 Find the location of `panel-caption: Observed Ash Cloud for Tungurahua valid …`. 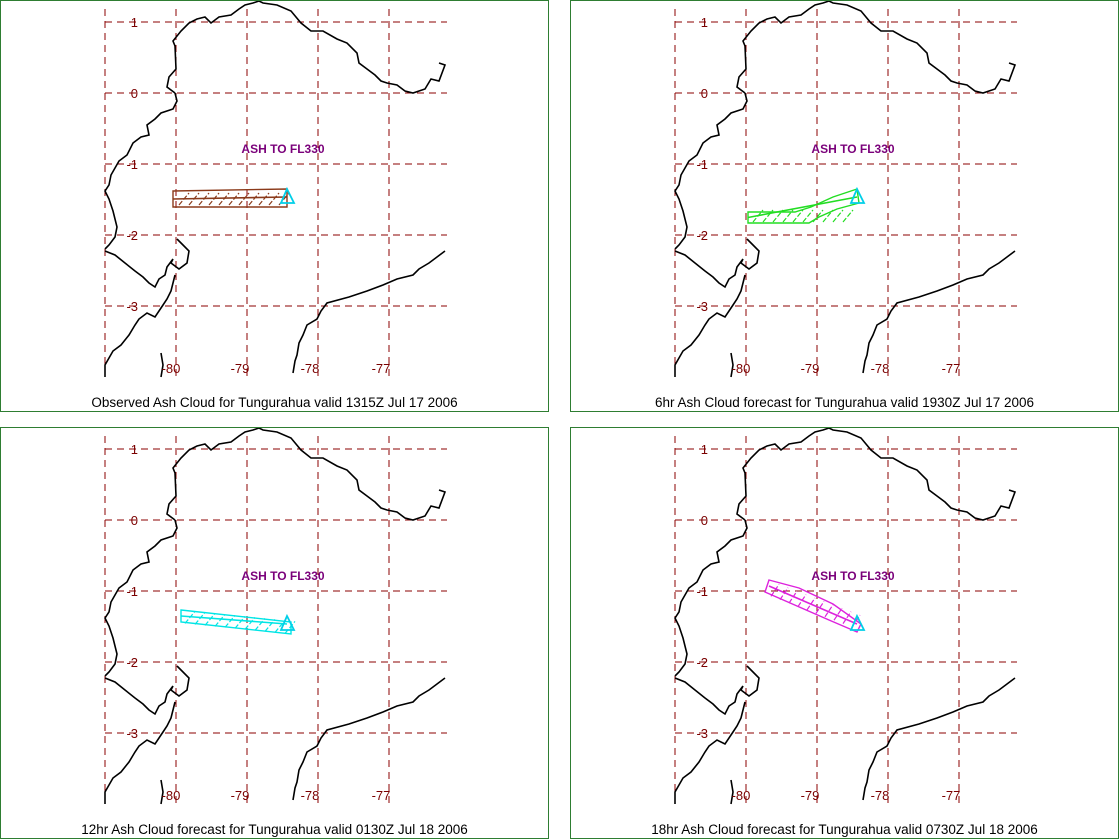

panel-caption: Observed Ash Cloud for Tungurahua valid … is located at coordinates (274, 402).